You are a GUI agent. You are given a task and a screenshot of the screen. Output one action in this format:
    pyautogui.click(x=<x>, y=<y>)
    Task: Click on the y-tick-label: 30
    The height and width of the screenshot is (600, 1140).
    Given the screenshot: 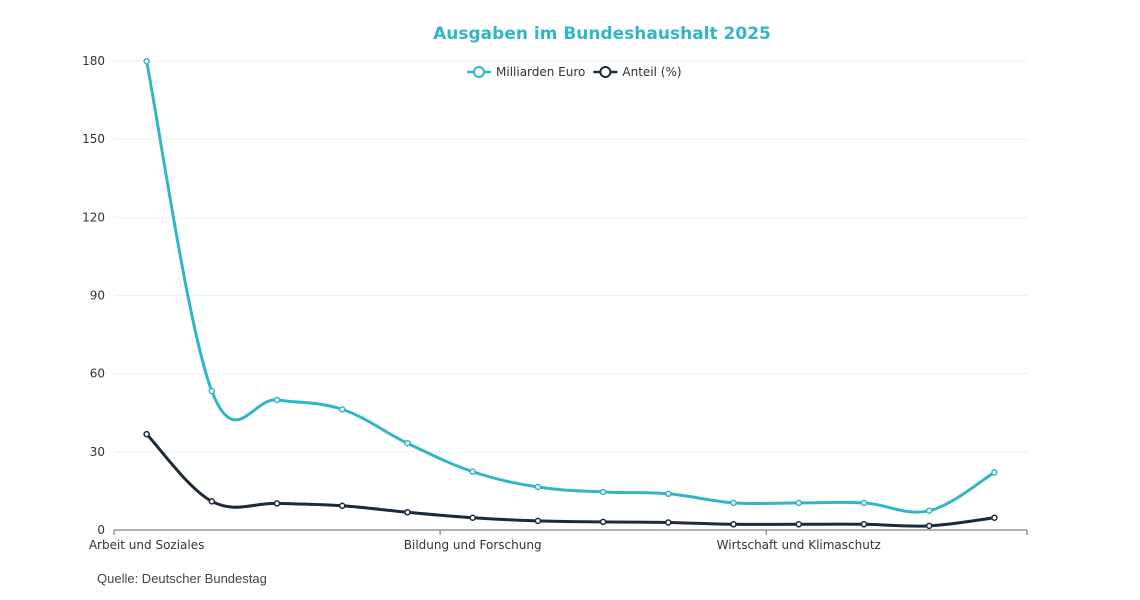 What is the action you would take?
    pyautogui.click(x=97, y=452)
    